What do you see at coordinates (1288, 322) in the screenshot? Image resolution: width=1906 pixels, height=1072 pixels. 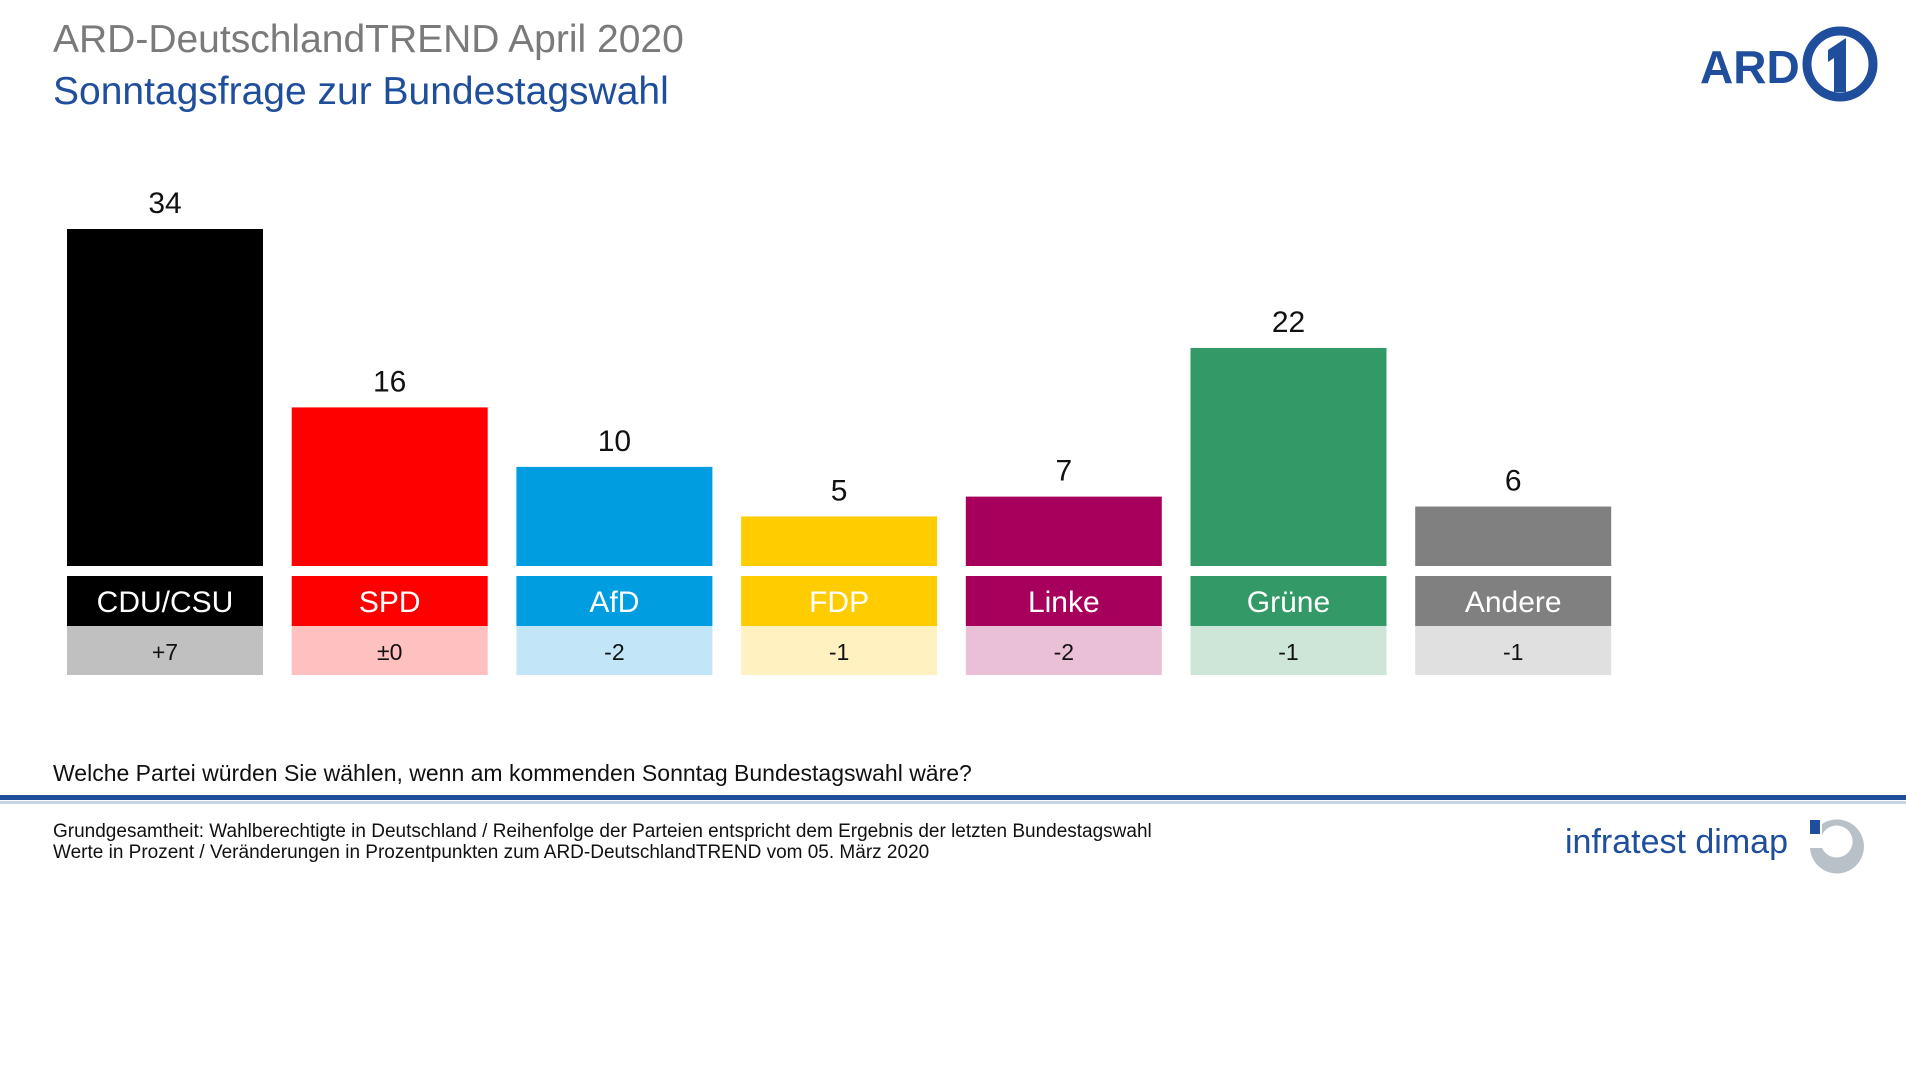 I see `value-label-5: 22` at bounding box center [1288, 322].